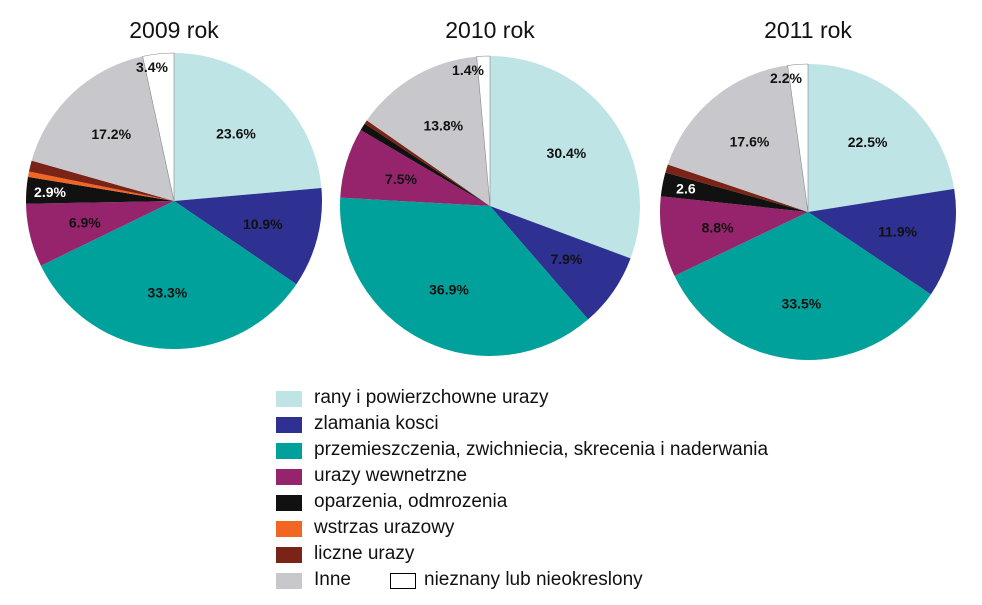 This screenshot has height=605, width=982. What do you see at coordinates (289, 477) in the screenshot?
I see `legend-swatch-wewnetrzne` at bounding box center [289, 477].